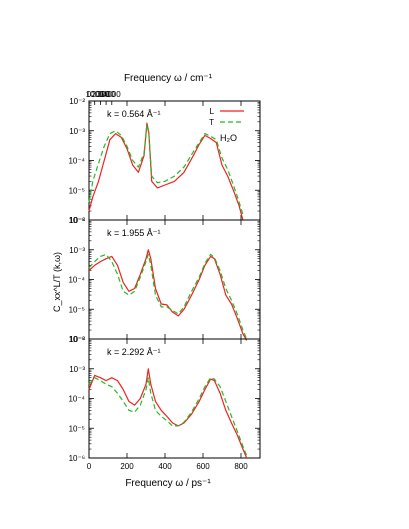  I want to click on legend-label-T: T, so click(211, 122).